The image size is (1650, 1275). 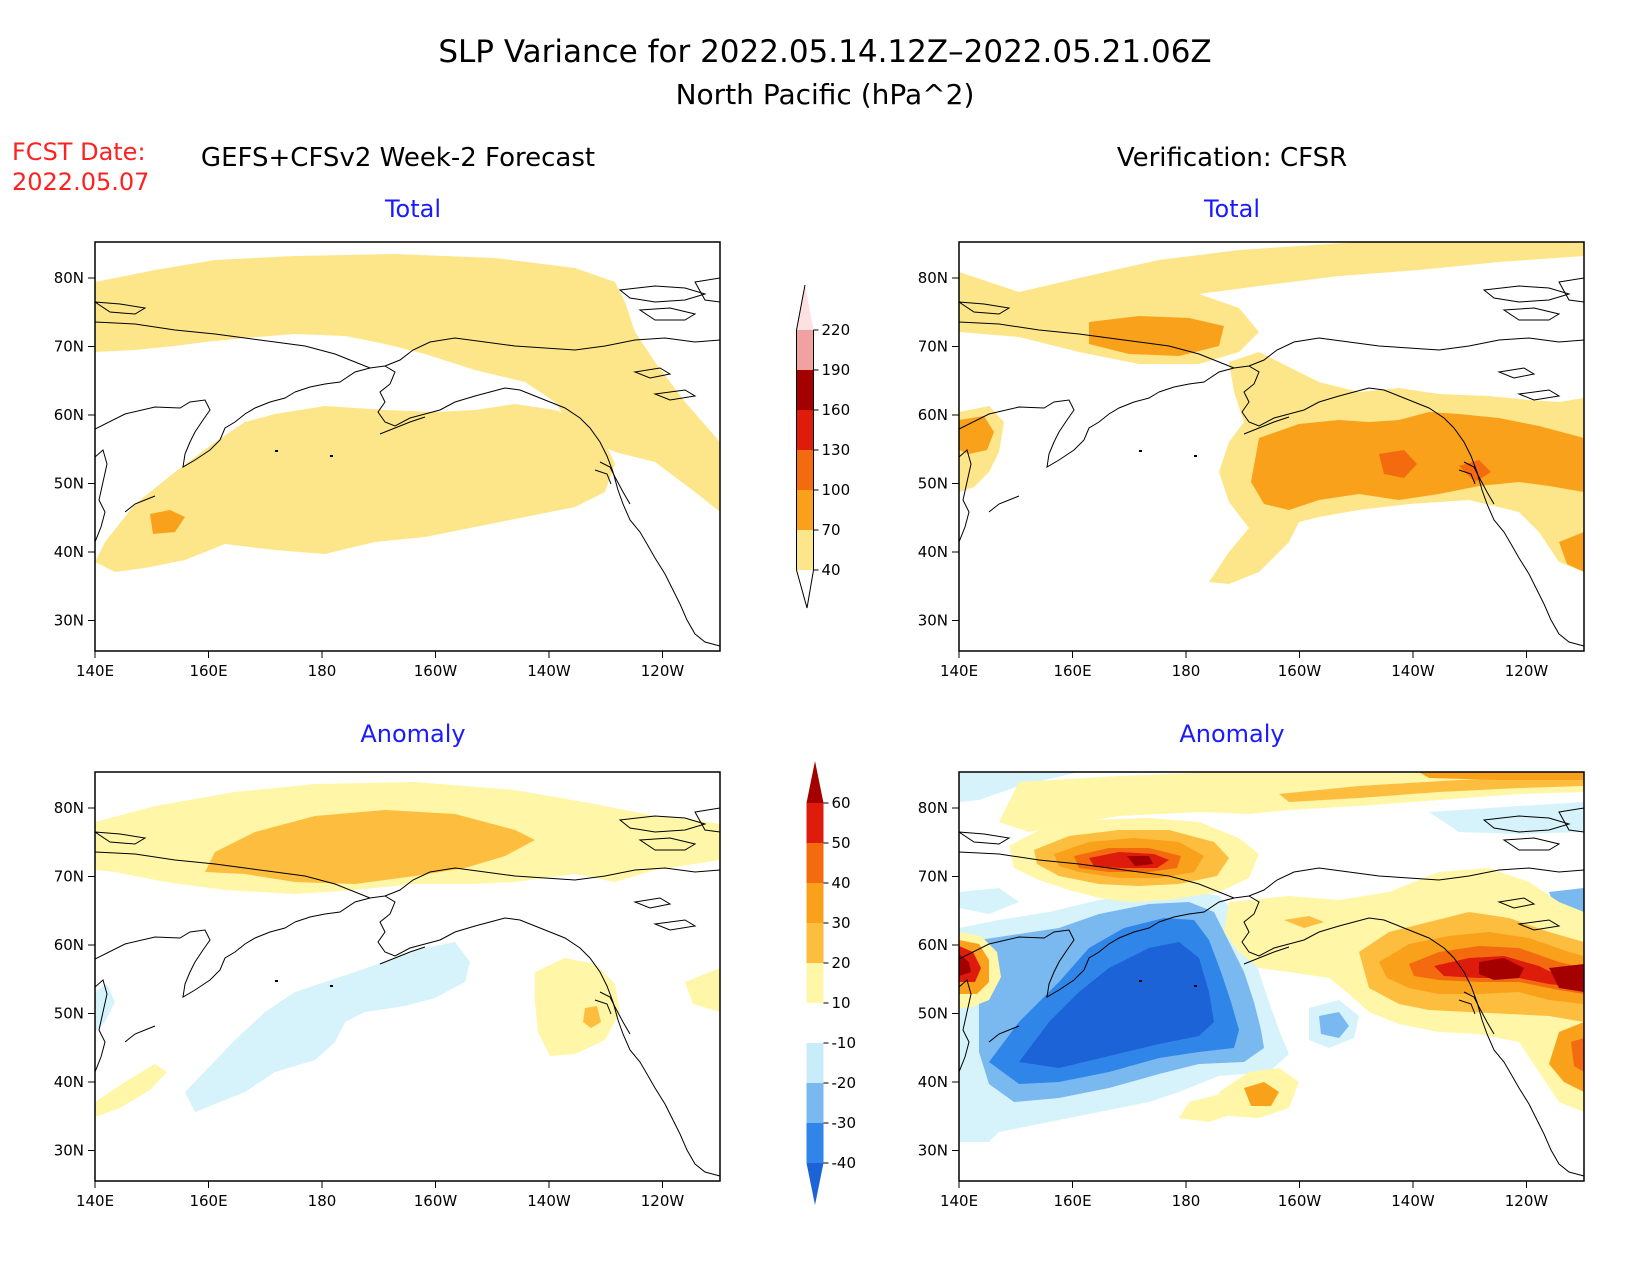 What do you see at coordinates (831, 530) in the screenshot?
I see `colorbar-label: 70` at bounding box center [831, 530].